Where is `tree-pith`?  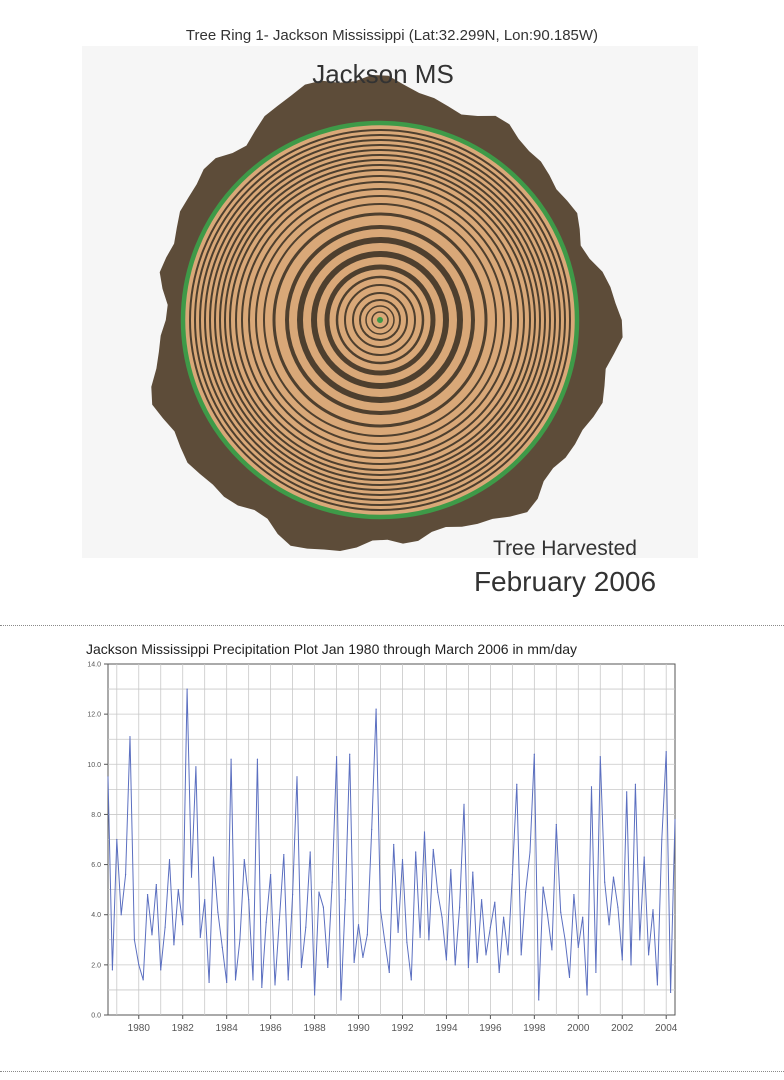
tree-pith is located at coordinates (380, 320).